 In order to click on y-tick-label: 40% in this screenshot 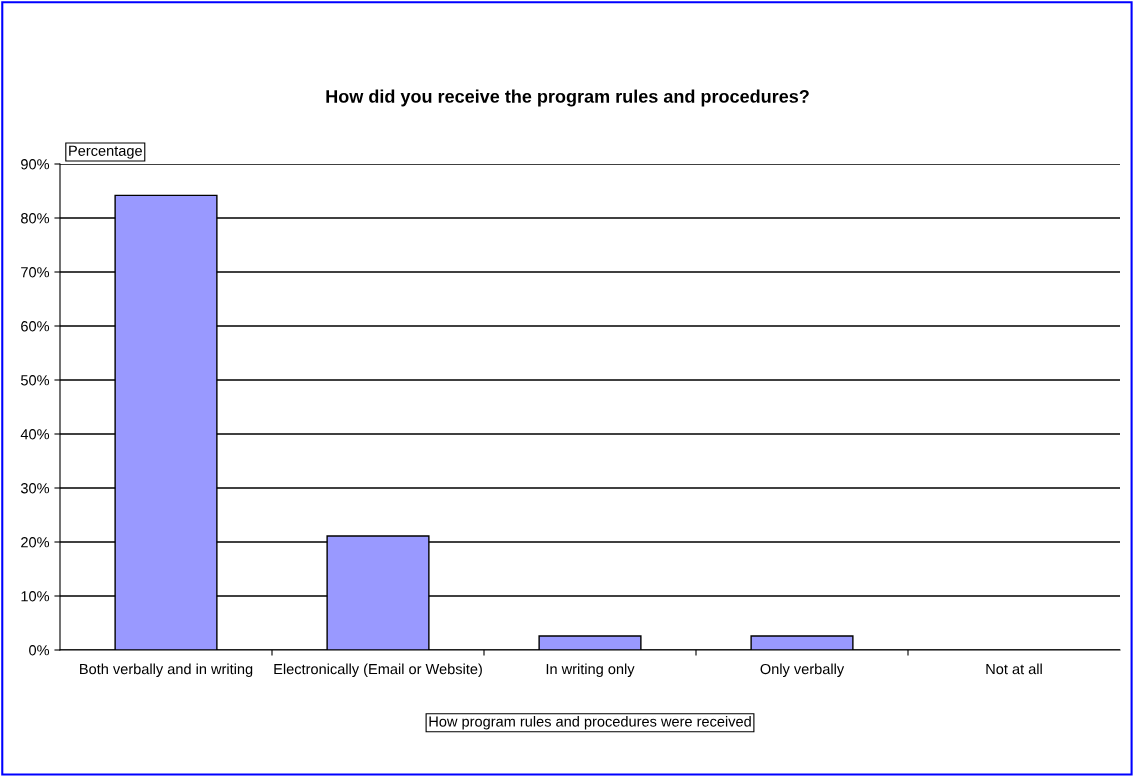, I will do `click(35, 434)`.